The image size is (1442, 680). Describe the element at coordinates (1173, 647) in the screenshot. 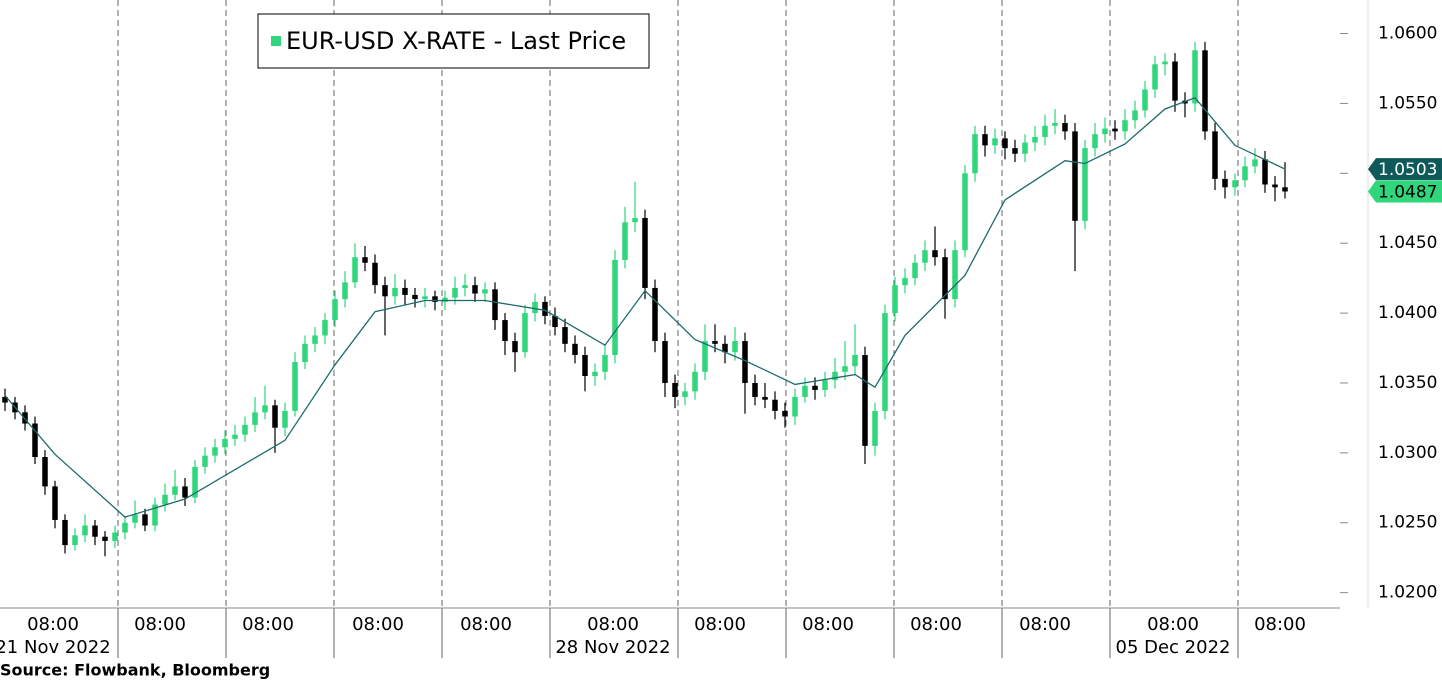

I see `date-label: 05 Dec 2022` at that location.